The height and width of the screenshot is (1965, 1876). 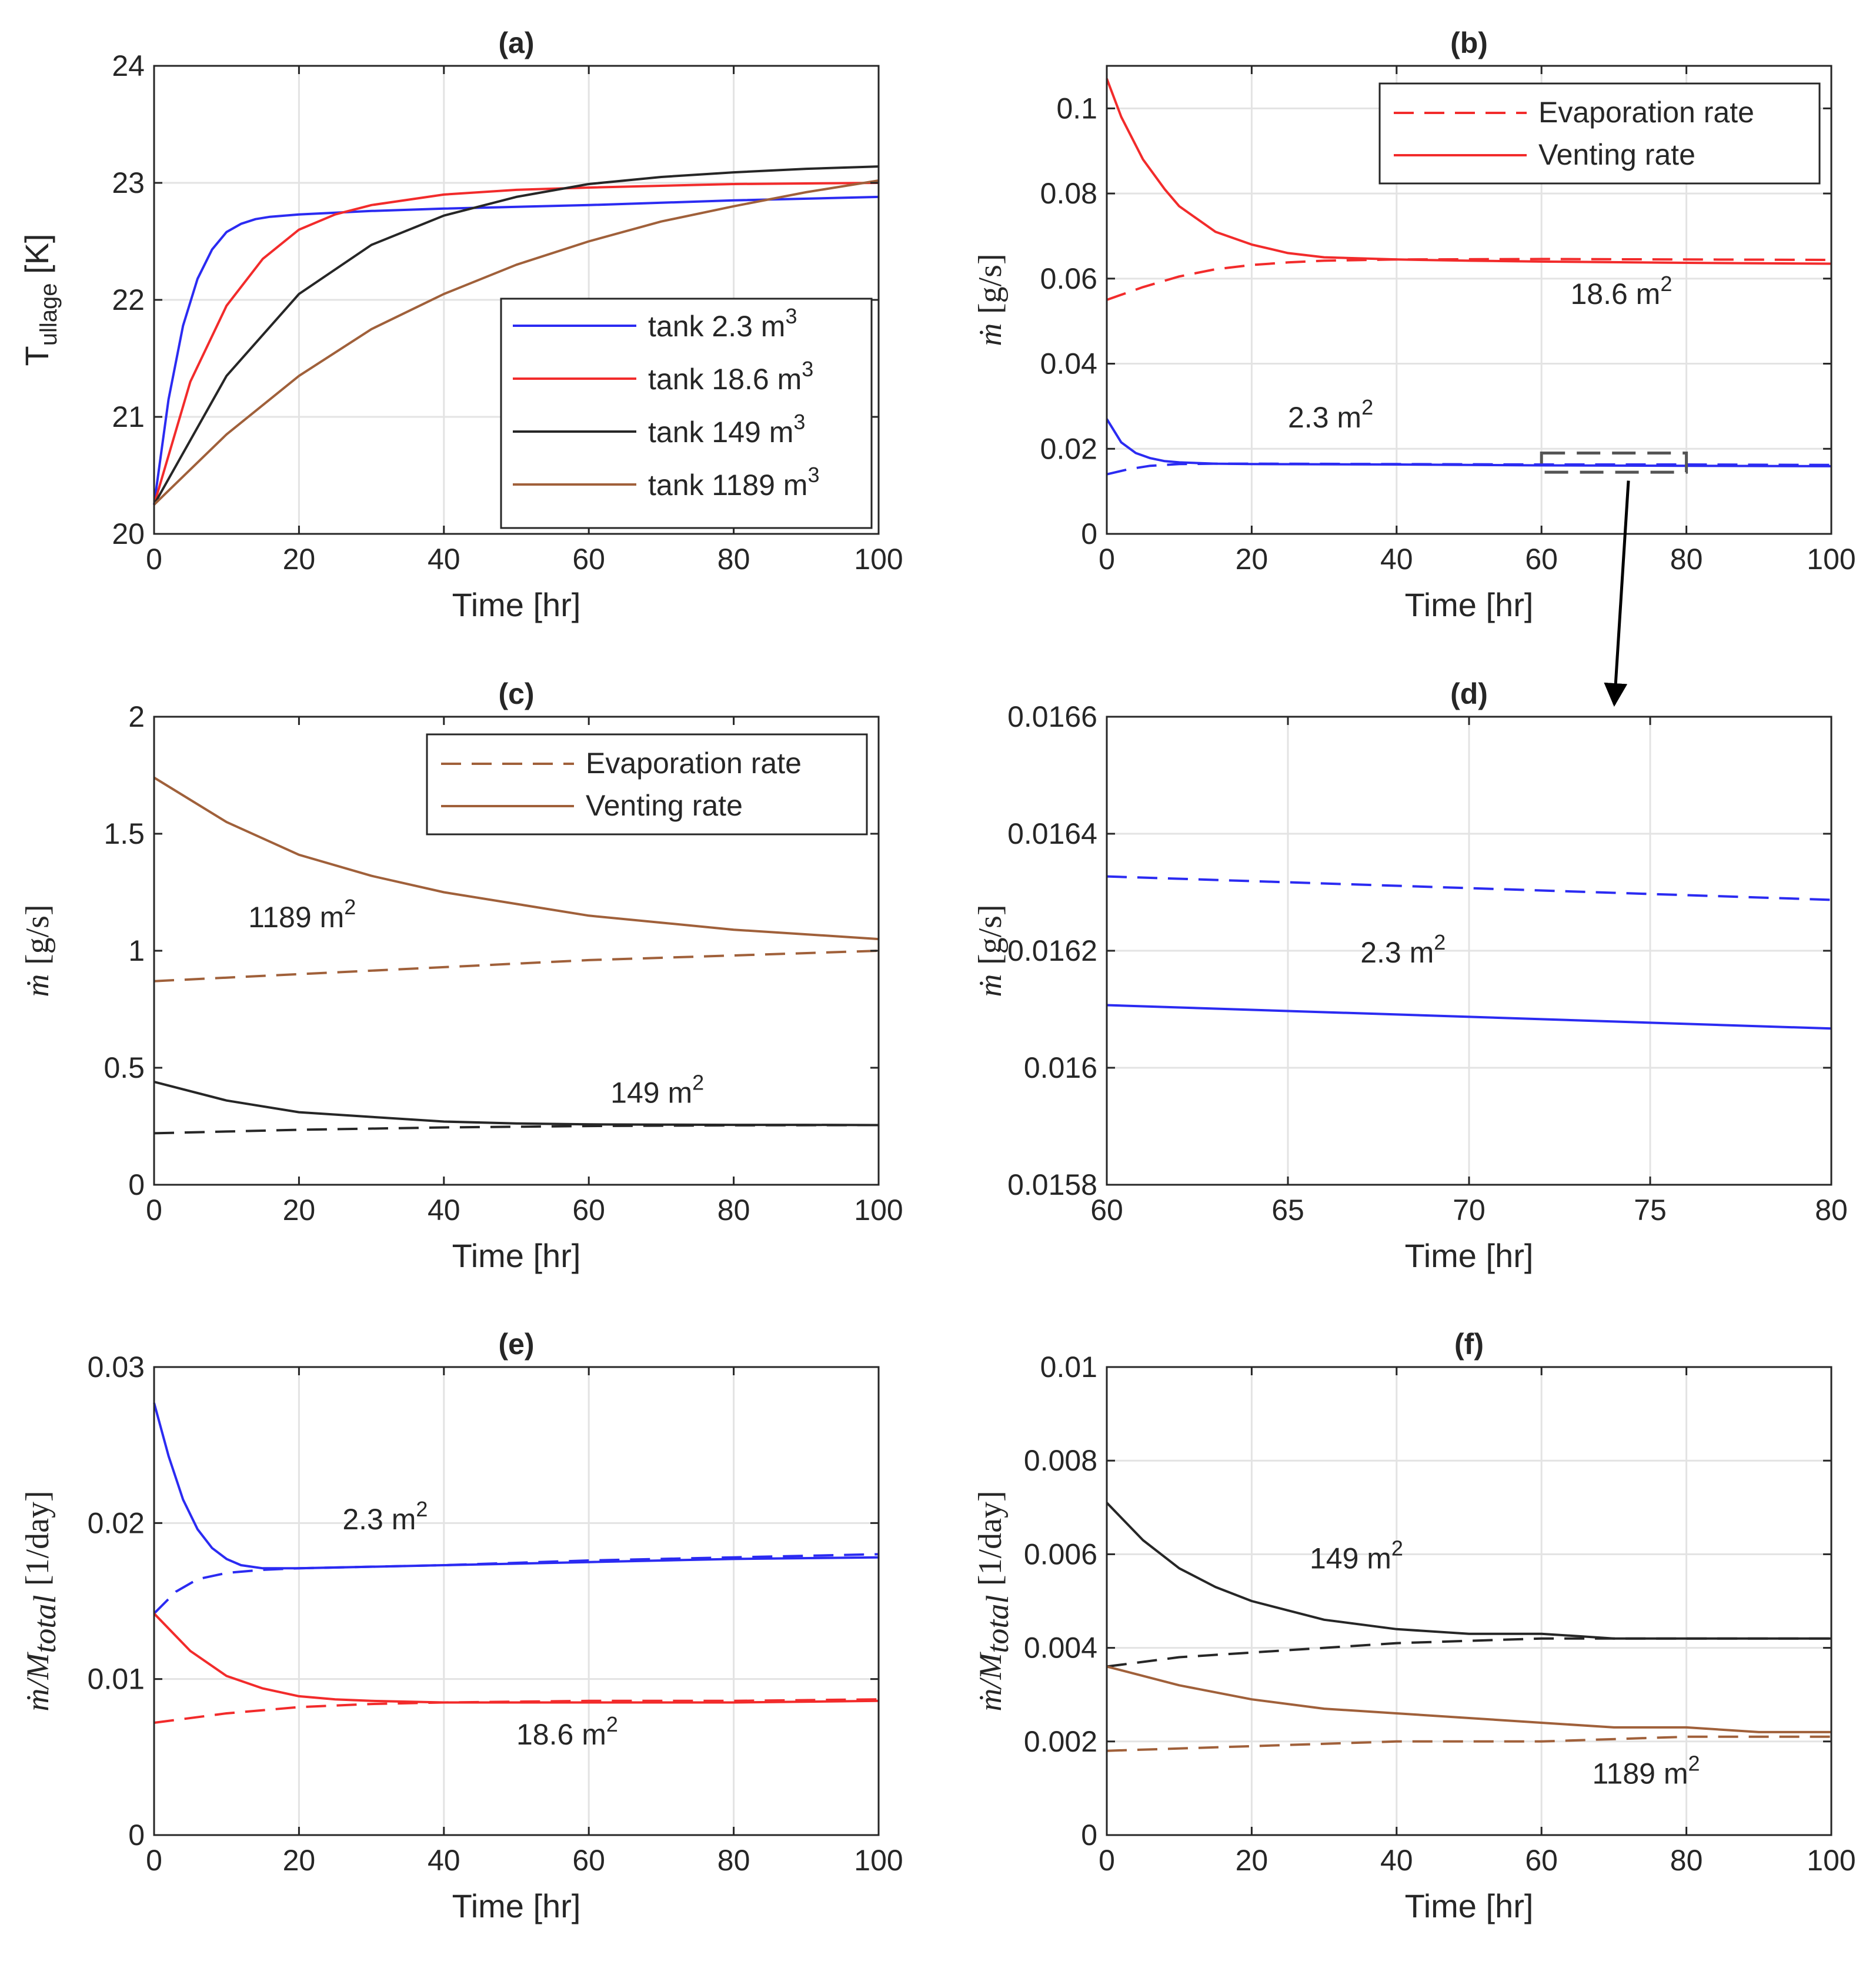 What do you see at coordinates (1666, 284) in the screenshot?
I see `annotation-b-0-sup: 2` at bounding box center [1666, 284].